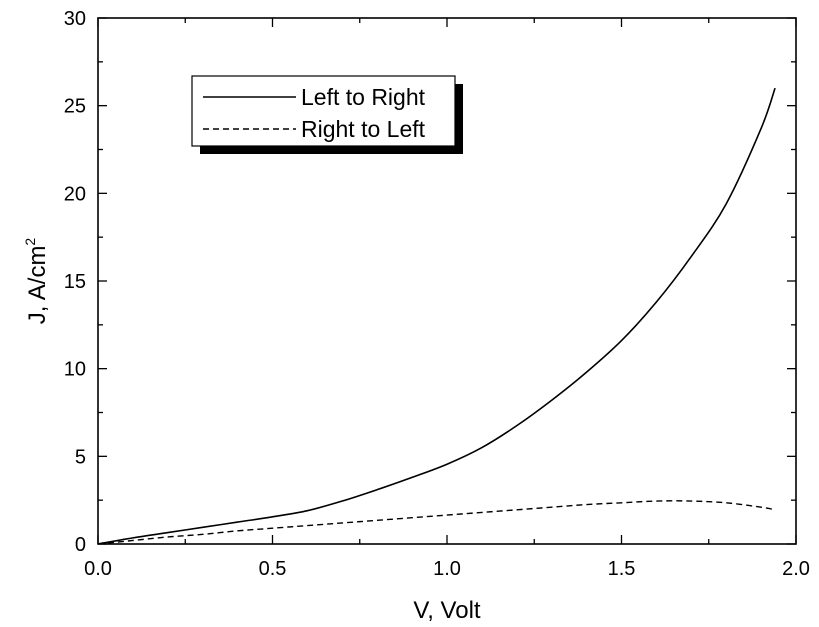 The image size is (819, 627). Describe the element at coordinates (75, 282) in the screenshot. I see `y-tick-label: 15` at that location.